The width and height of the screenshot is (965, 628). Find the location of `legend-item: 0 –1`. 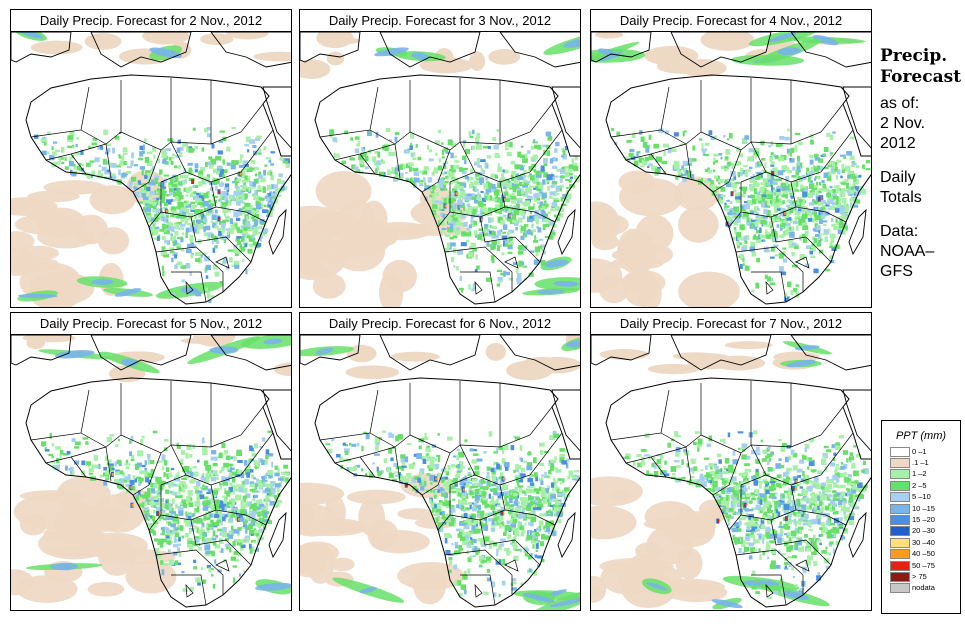

legend-item: 0 –1 is located at coordinates (921, 451).